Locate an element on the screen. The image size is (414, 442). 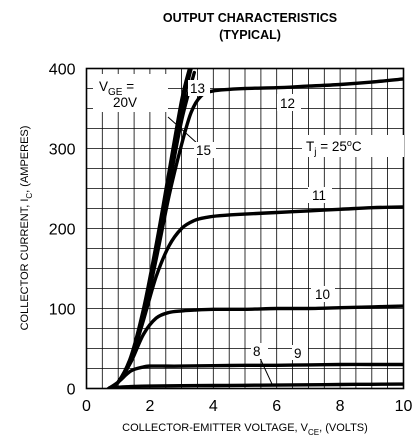
label-9-bg is located at coordinates (300, 352).